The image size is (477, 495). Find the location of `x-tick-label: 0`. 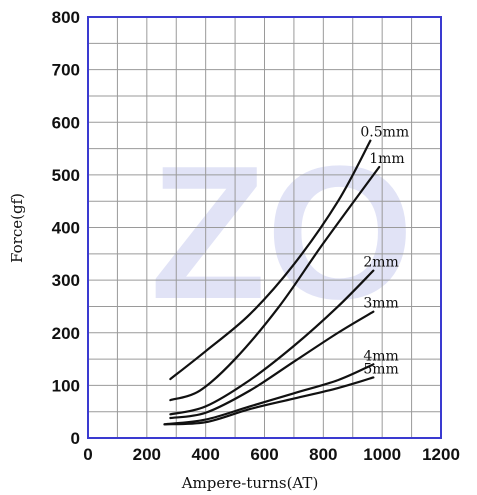

x-tick-label: 0 is located at coordinates (87, 454).